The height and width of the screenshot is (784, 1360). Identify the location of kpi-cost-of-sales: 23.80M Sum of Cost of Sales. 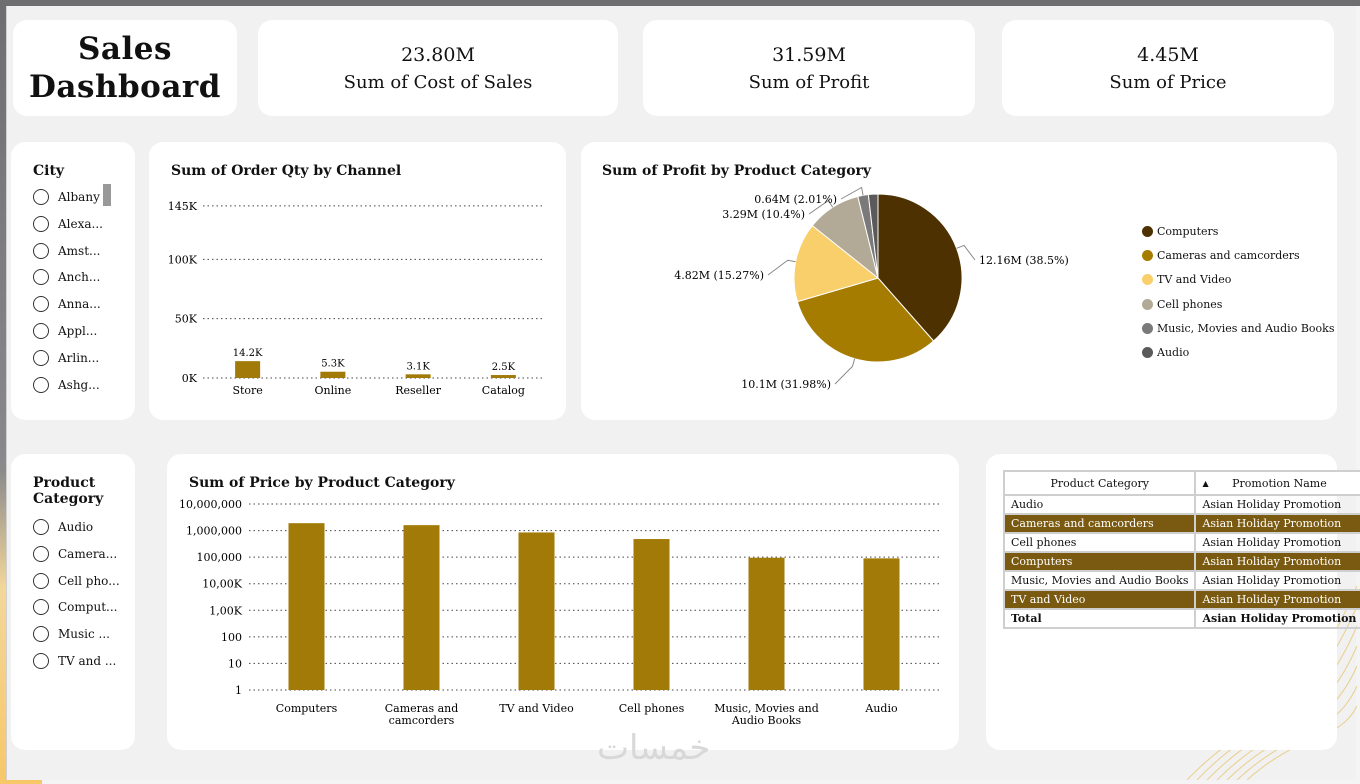
(438, 68).